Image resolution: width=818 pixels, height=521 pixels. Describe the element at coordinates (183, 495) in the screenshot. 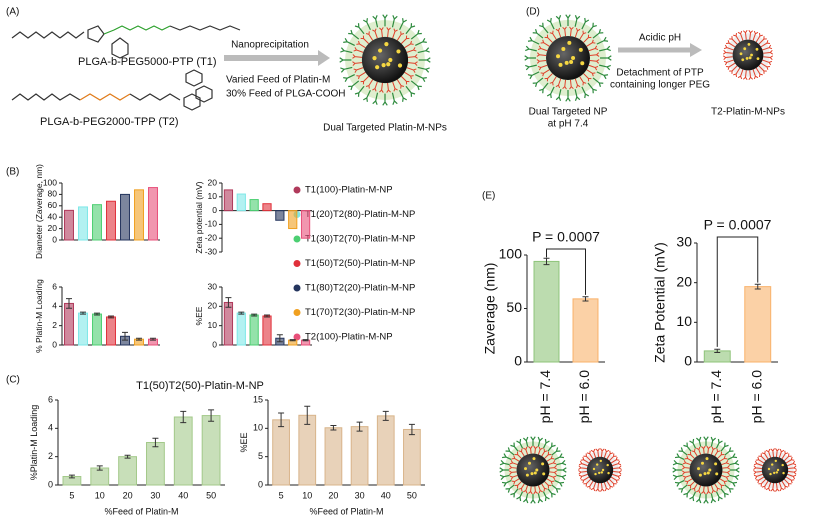

I see `x-tick-label: 40` at that location.